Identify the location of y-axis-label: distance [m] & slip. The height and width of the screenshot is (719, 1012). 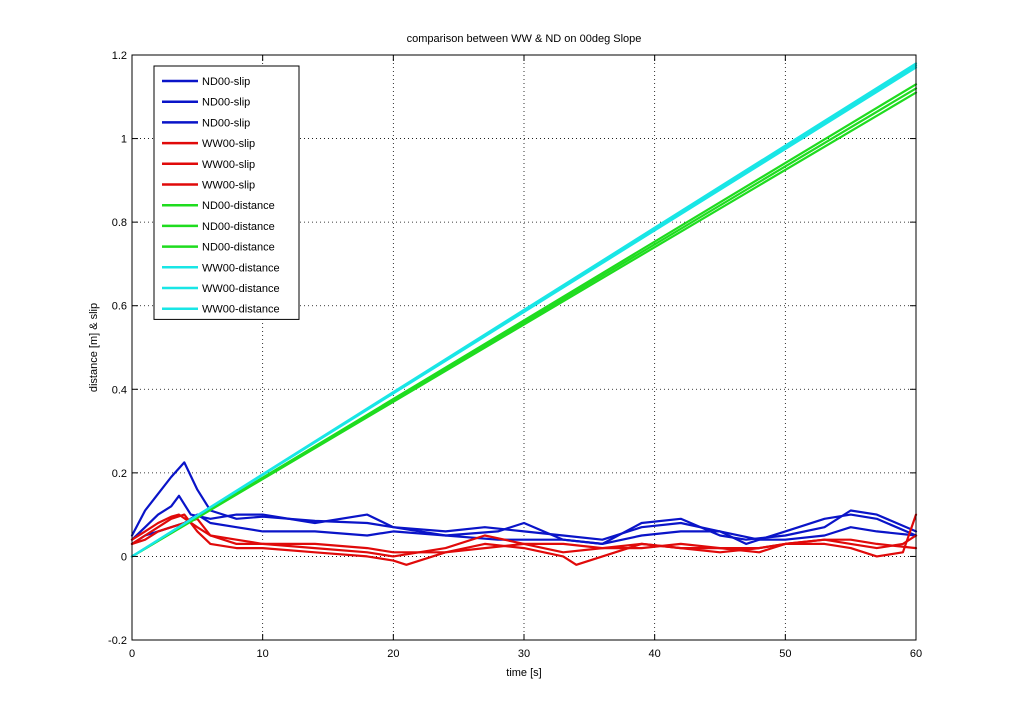
(94, 347).